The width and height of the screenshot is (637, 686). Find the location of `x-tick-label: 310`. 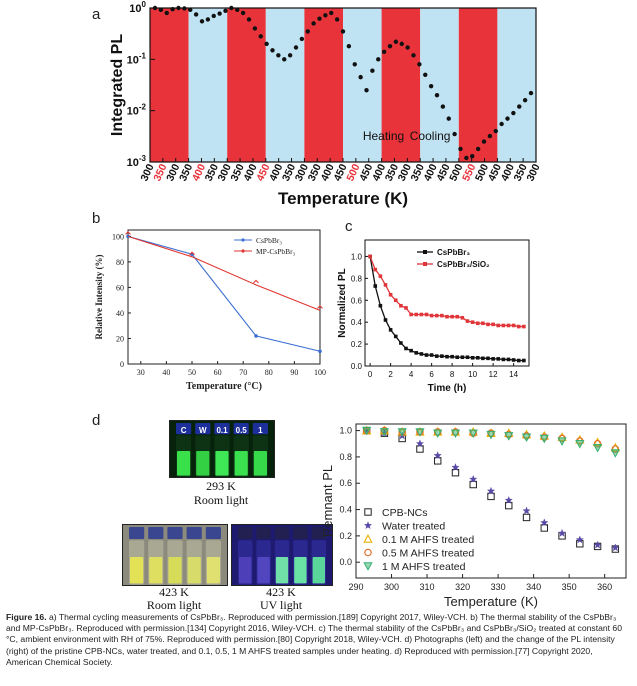

x-tick-label: 310 is located at coordinates (427, 587).